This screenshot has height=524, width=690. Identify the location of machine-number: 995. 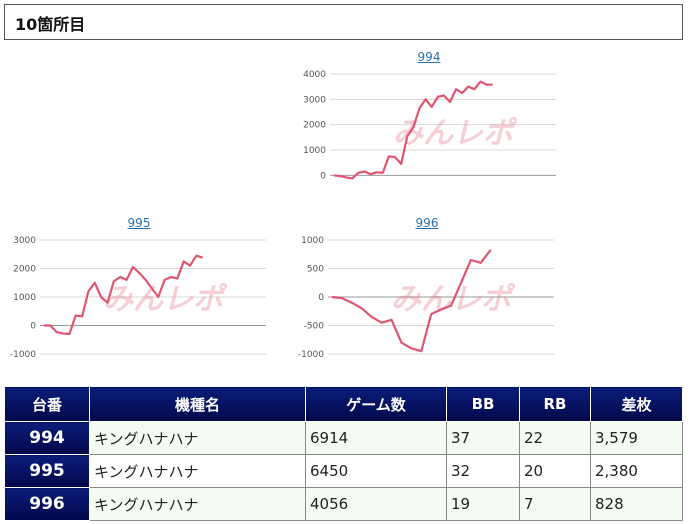
(47, 471).